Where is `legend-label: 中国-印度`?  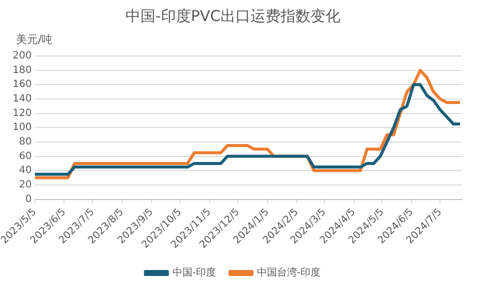
legend-label: 中国-印度 is located at coordinates (194, 272).